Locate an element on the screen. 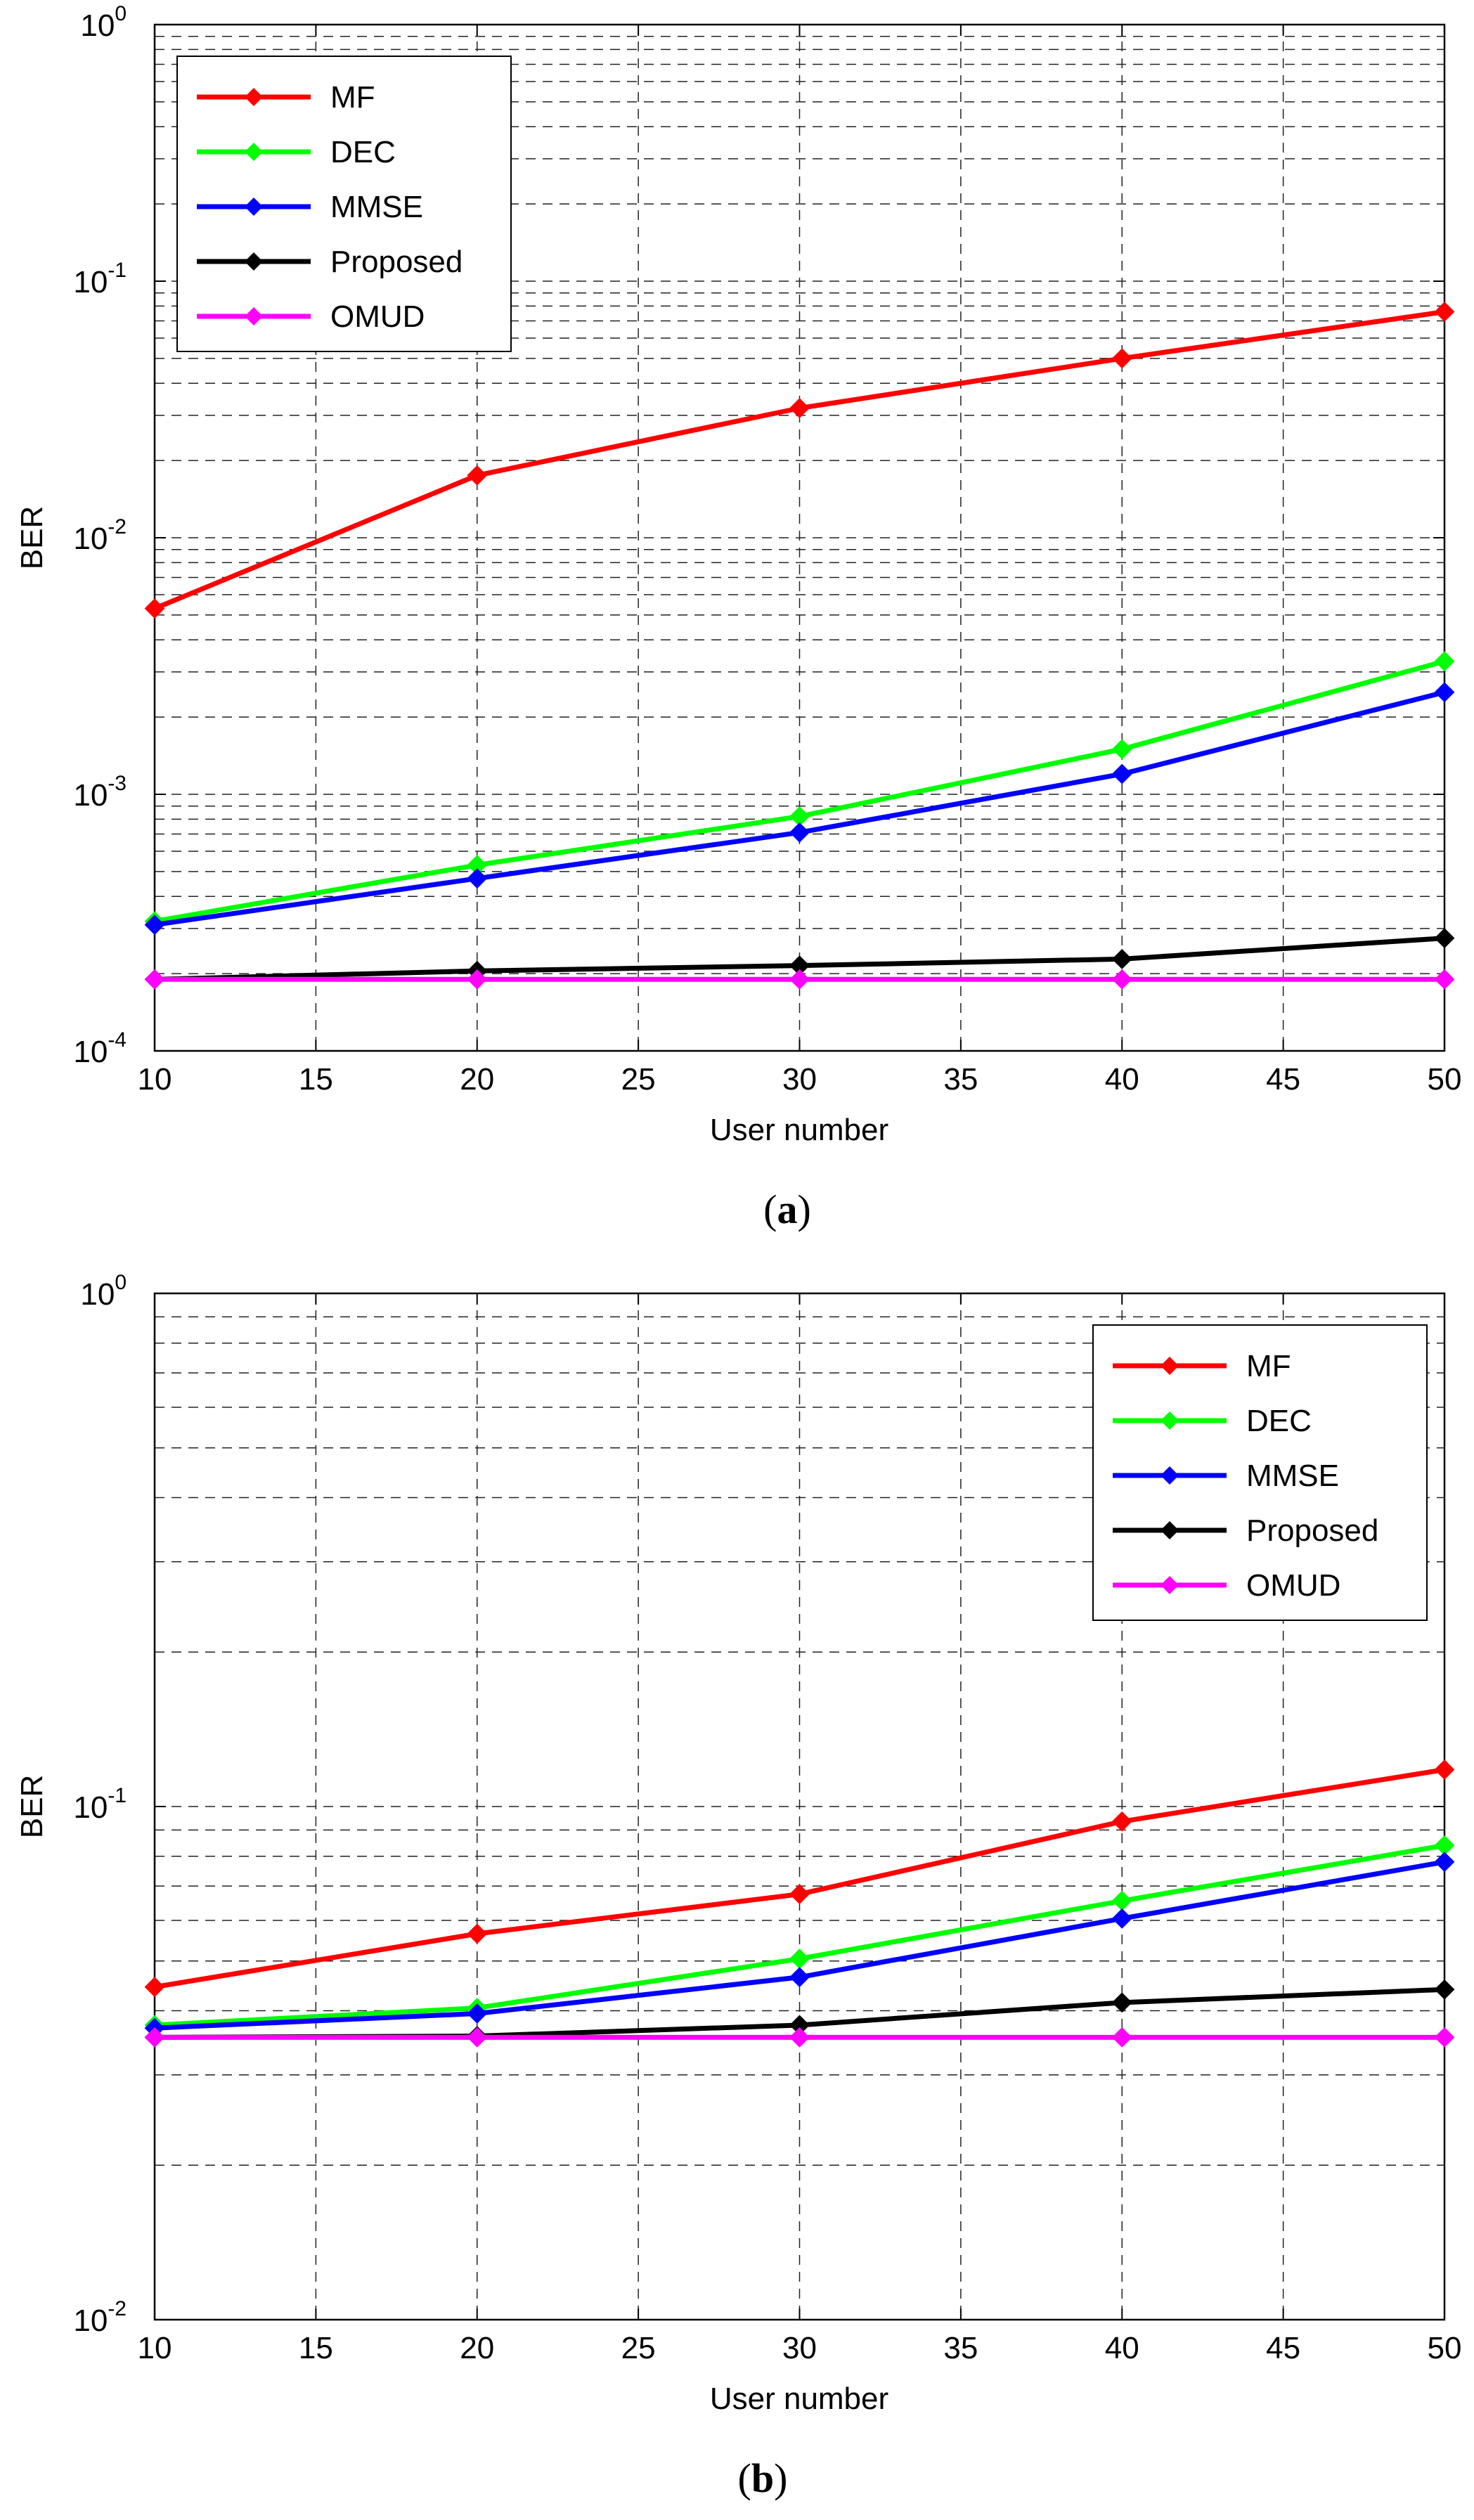  caption-b: (b) is located at coordinates (763, 2478).